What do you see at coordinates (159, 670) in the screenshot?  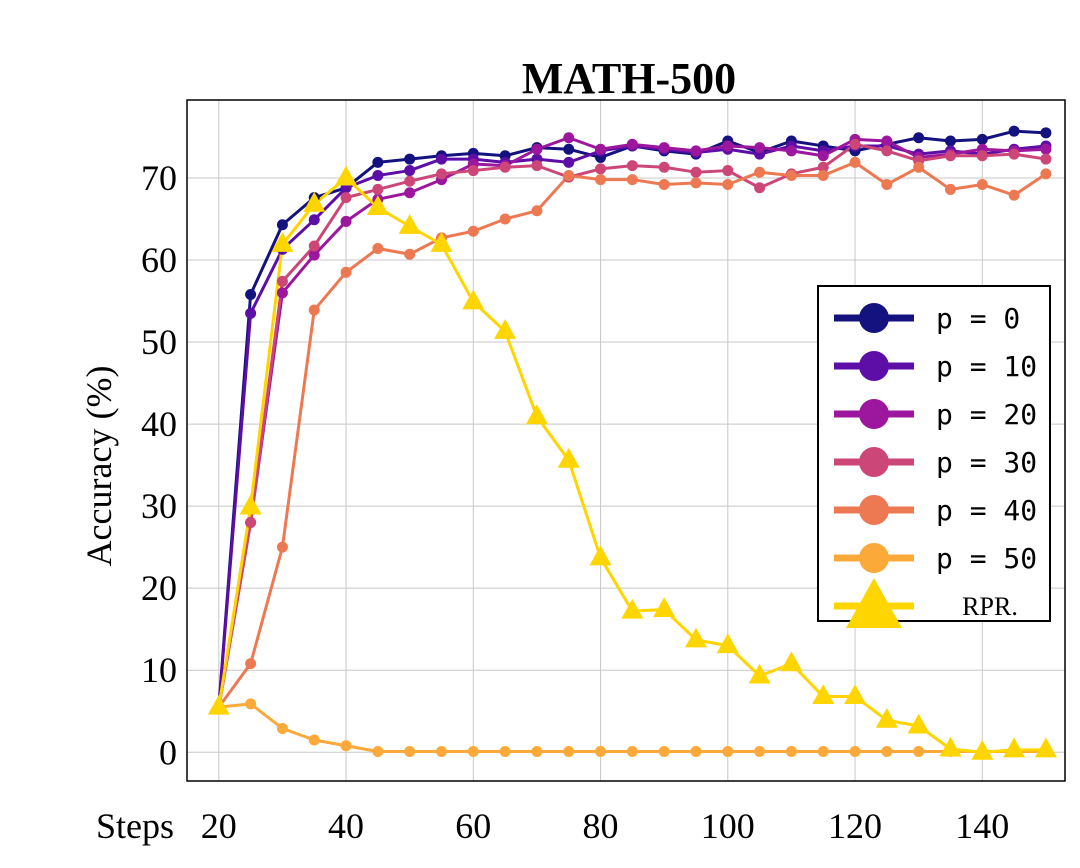 I see `y-tick-label: 10` at bounding box center [159, 670].